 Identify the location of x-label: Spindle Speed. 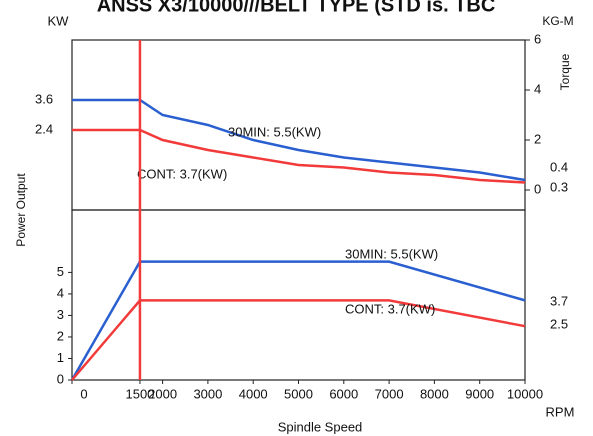
(320, 426).